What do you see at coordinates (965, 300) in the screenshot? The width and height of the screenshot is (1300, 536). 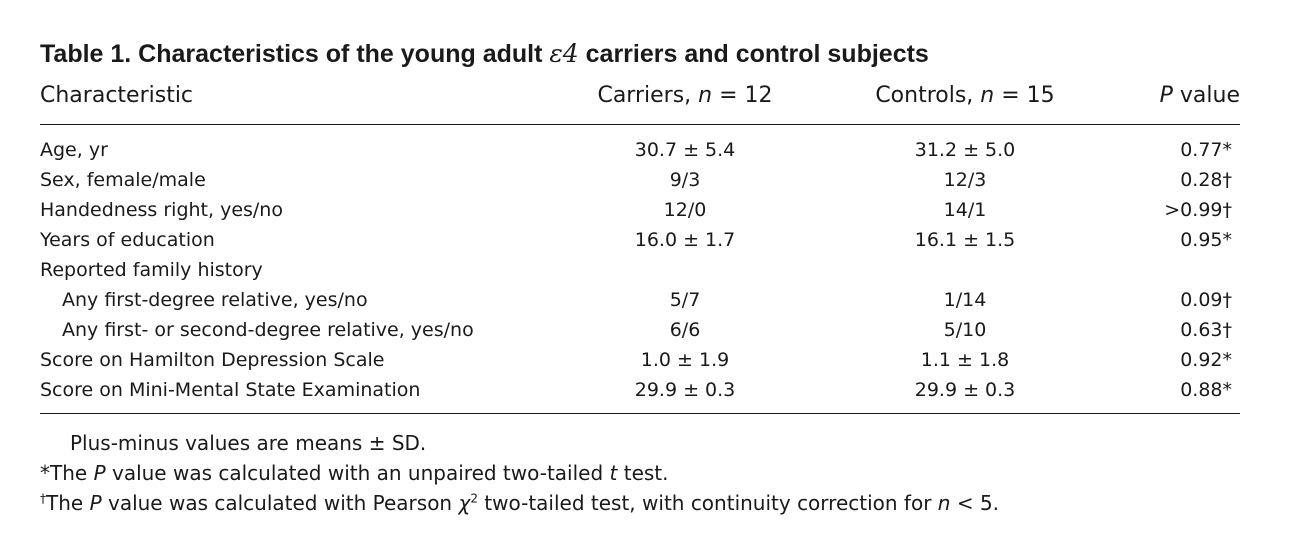 I see `cell-controls: 1/14` at bounding box center [965, 300].